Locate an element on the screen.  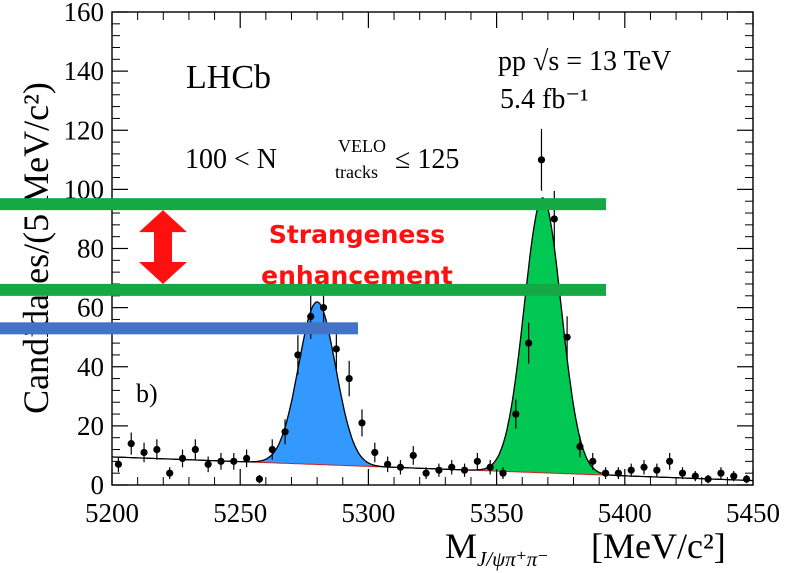
strangeness-arrow is located at coordinates (163, 247).